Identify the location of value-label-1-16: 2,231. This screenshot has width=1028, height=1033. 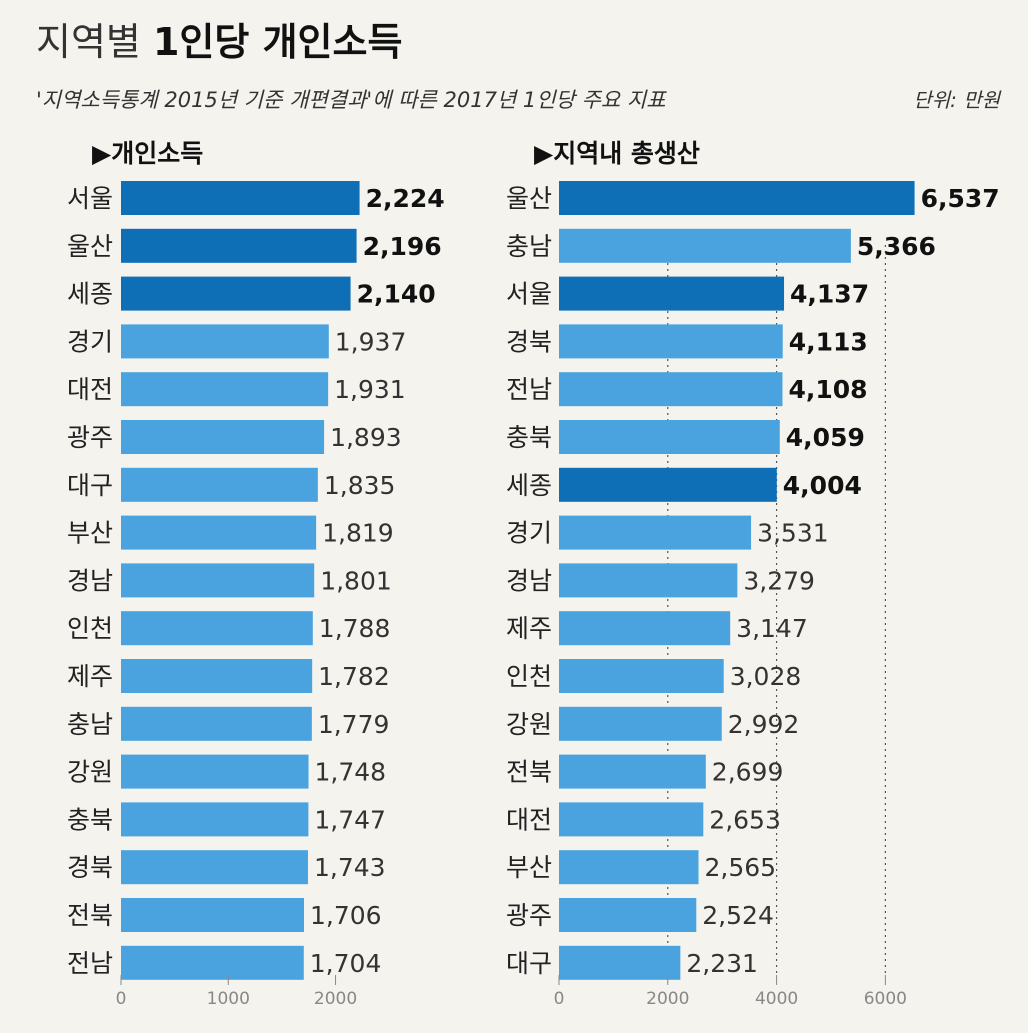
(722, 963).